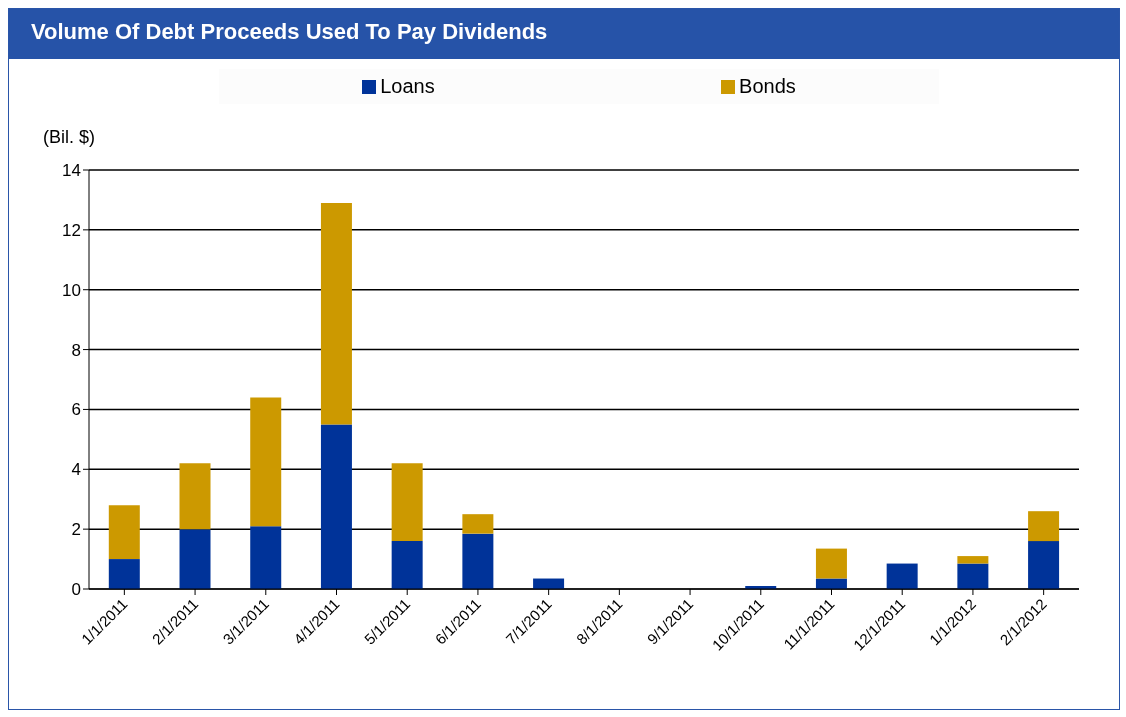 The height and width of the screenshot is (717, 1126). I want to click on y-tick-label: 12, so click(71, 230).